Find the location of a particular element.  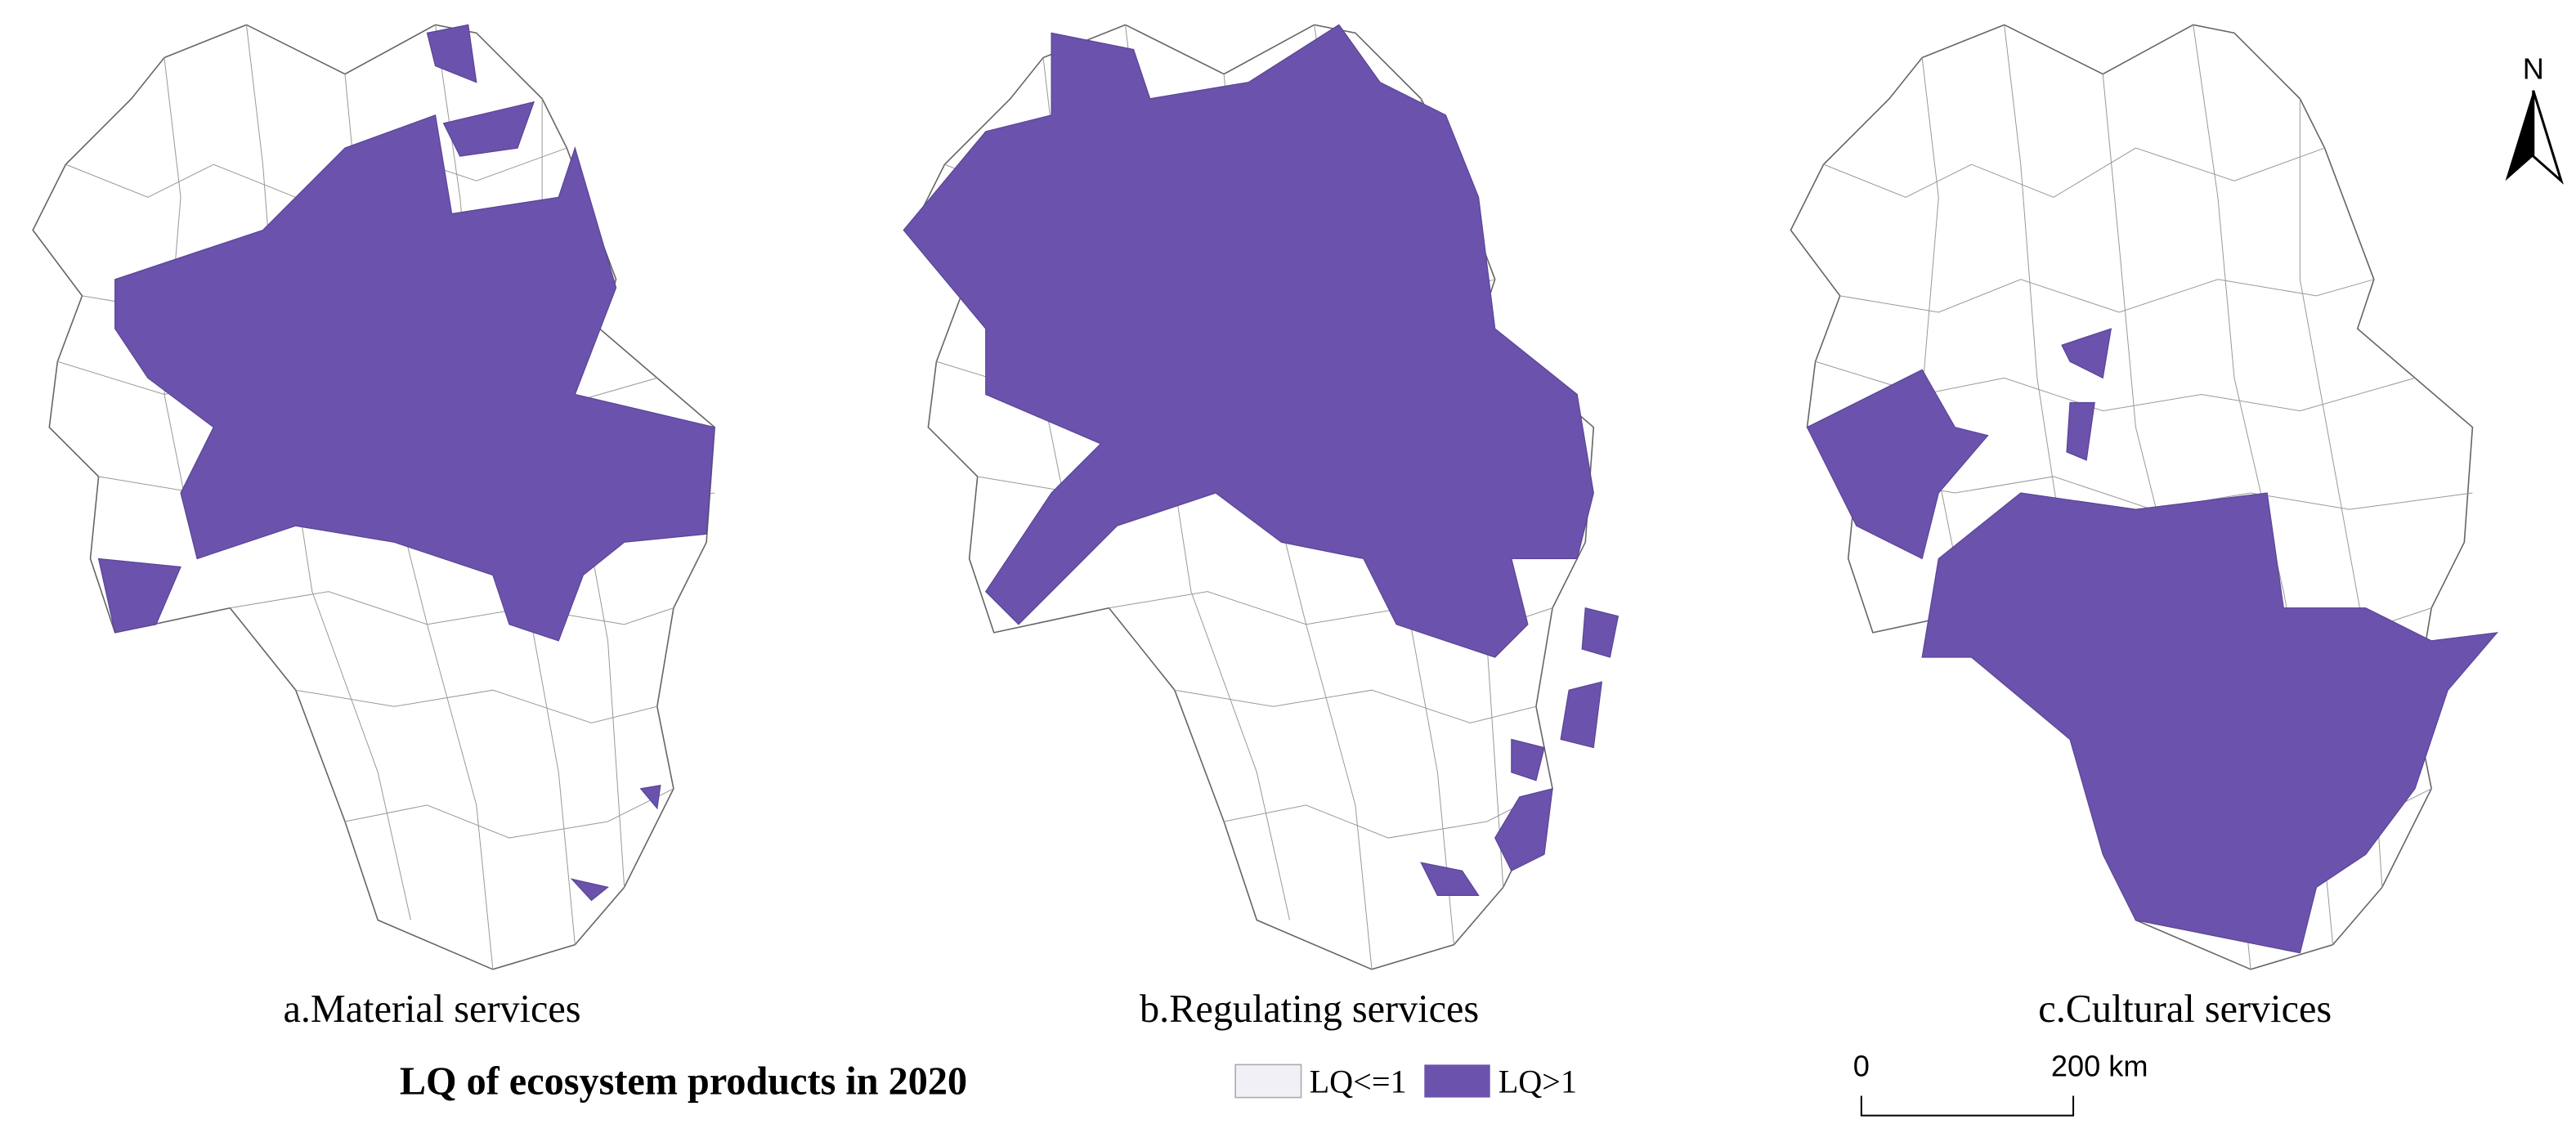

scale-label: 0 is located at coordinates (1862, 1065).